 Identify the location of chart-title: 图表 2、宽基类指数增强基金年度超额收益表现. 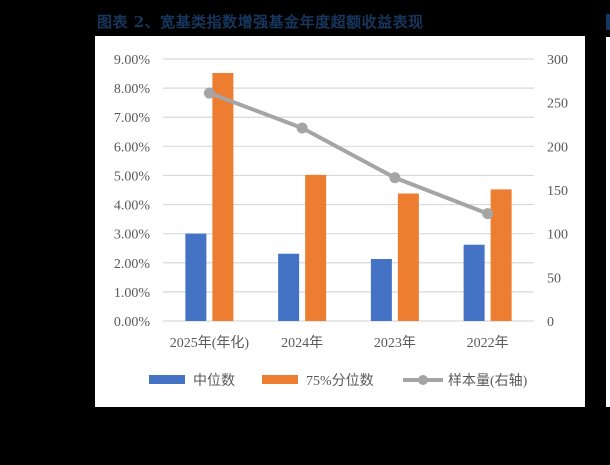
(260, 22).